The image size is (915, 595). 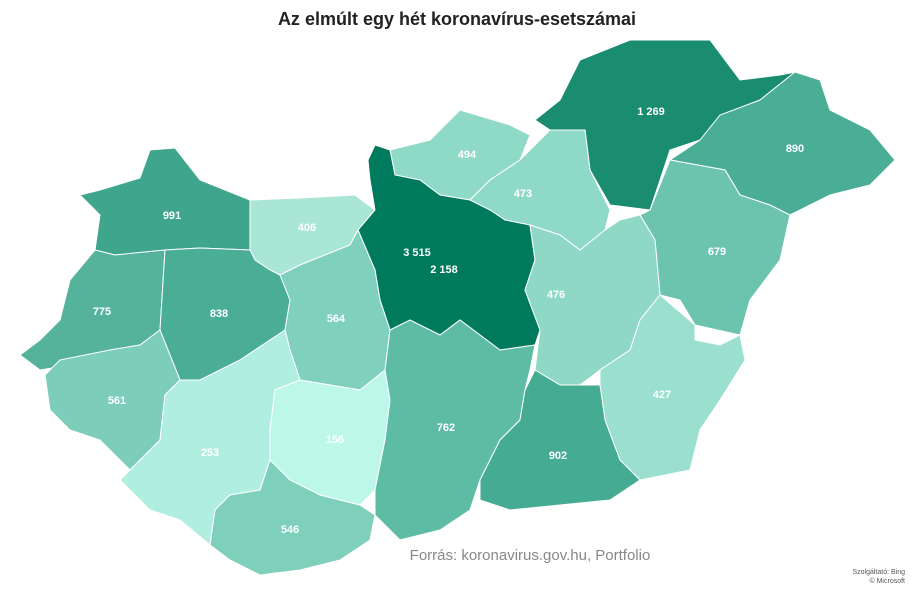 I want to click on value-label: 775, so click(x=102, y=312).